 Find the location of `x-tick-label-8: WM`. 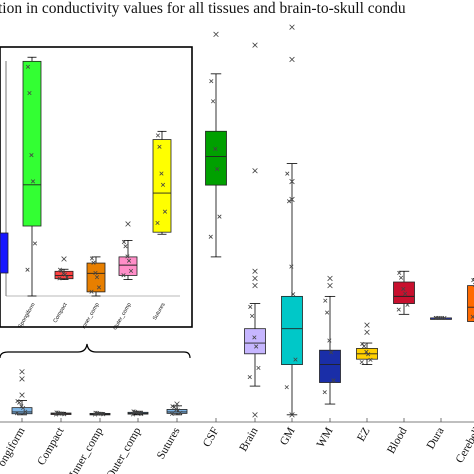

x-tick-label-8: WM is located at coordinates (325, 438).